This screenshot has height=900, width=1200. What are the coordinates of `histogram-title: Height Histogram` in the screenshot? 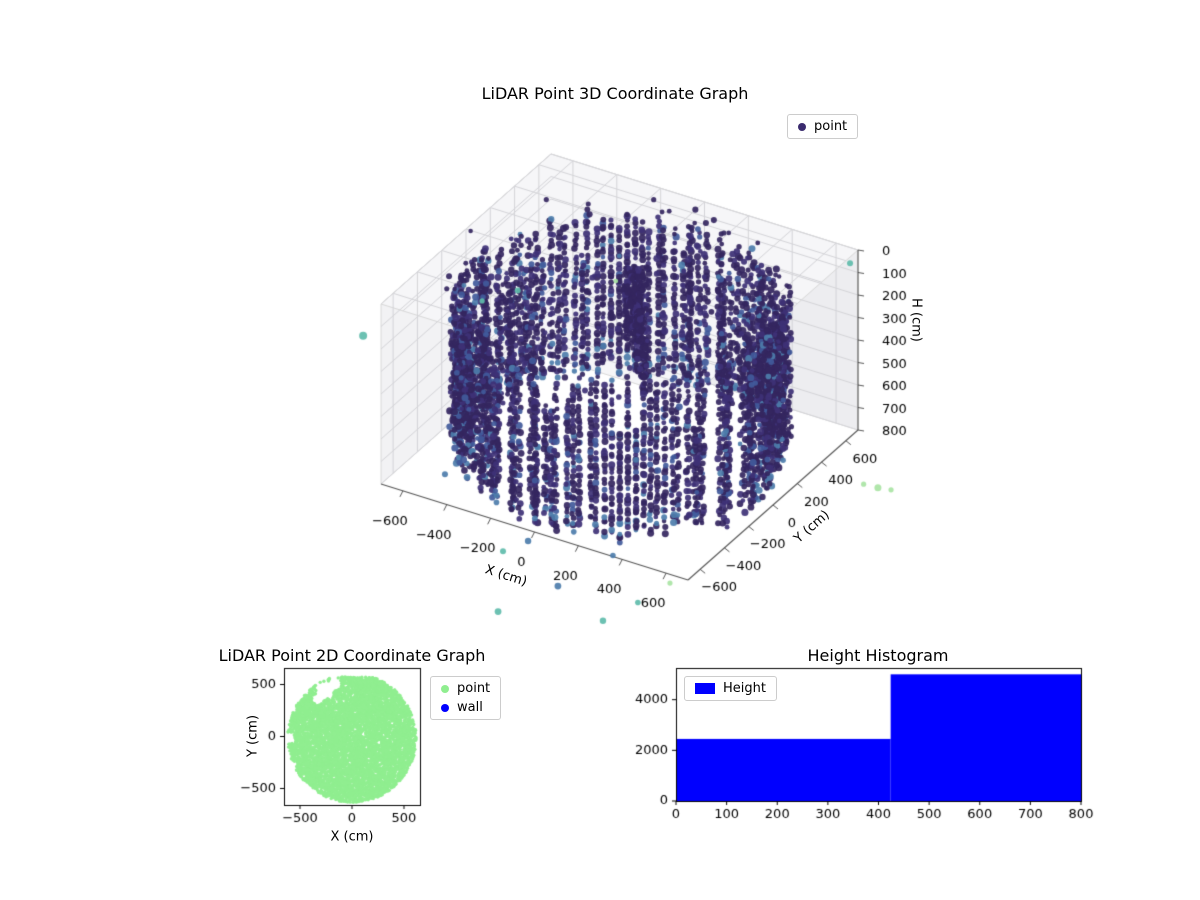 It's located at (878, 655).